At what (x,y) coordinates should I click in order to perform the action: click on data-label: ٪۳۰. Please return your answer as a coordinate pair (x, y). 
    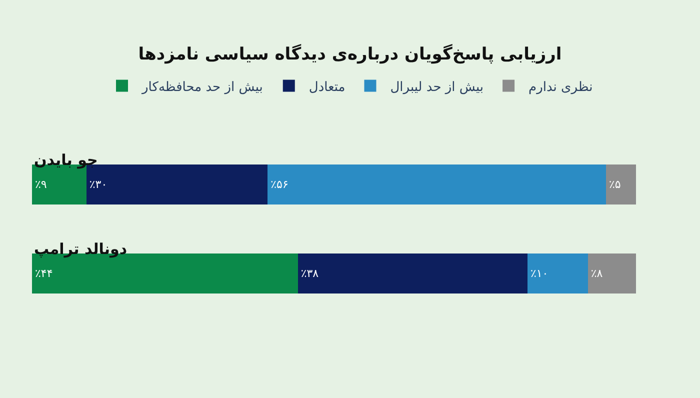
    Looking at the image, I should click on (98, 185).